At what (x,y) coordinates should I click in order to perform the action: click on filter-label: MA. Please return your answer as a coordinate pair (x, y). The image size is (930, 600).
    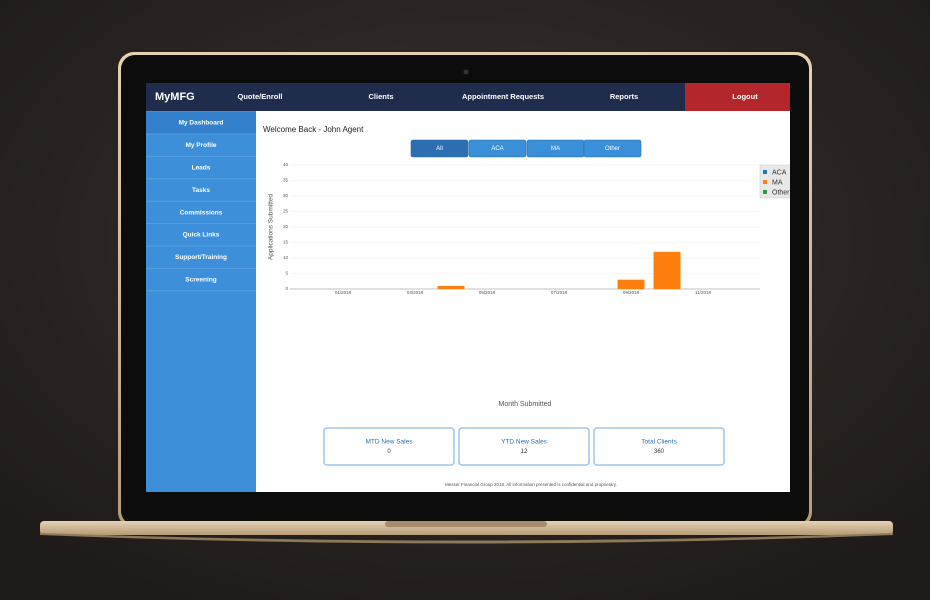
    Looking at the image, I should click on (555, 149).